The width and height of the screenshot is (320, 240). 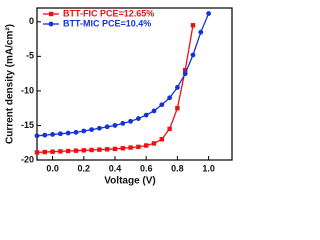 What do you see at coordinates (31, 21) in the screenshot?
I see `y-tick-label: 0` at bounding box center [31, 21].